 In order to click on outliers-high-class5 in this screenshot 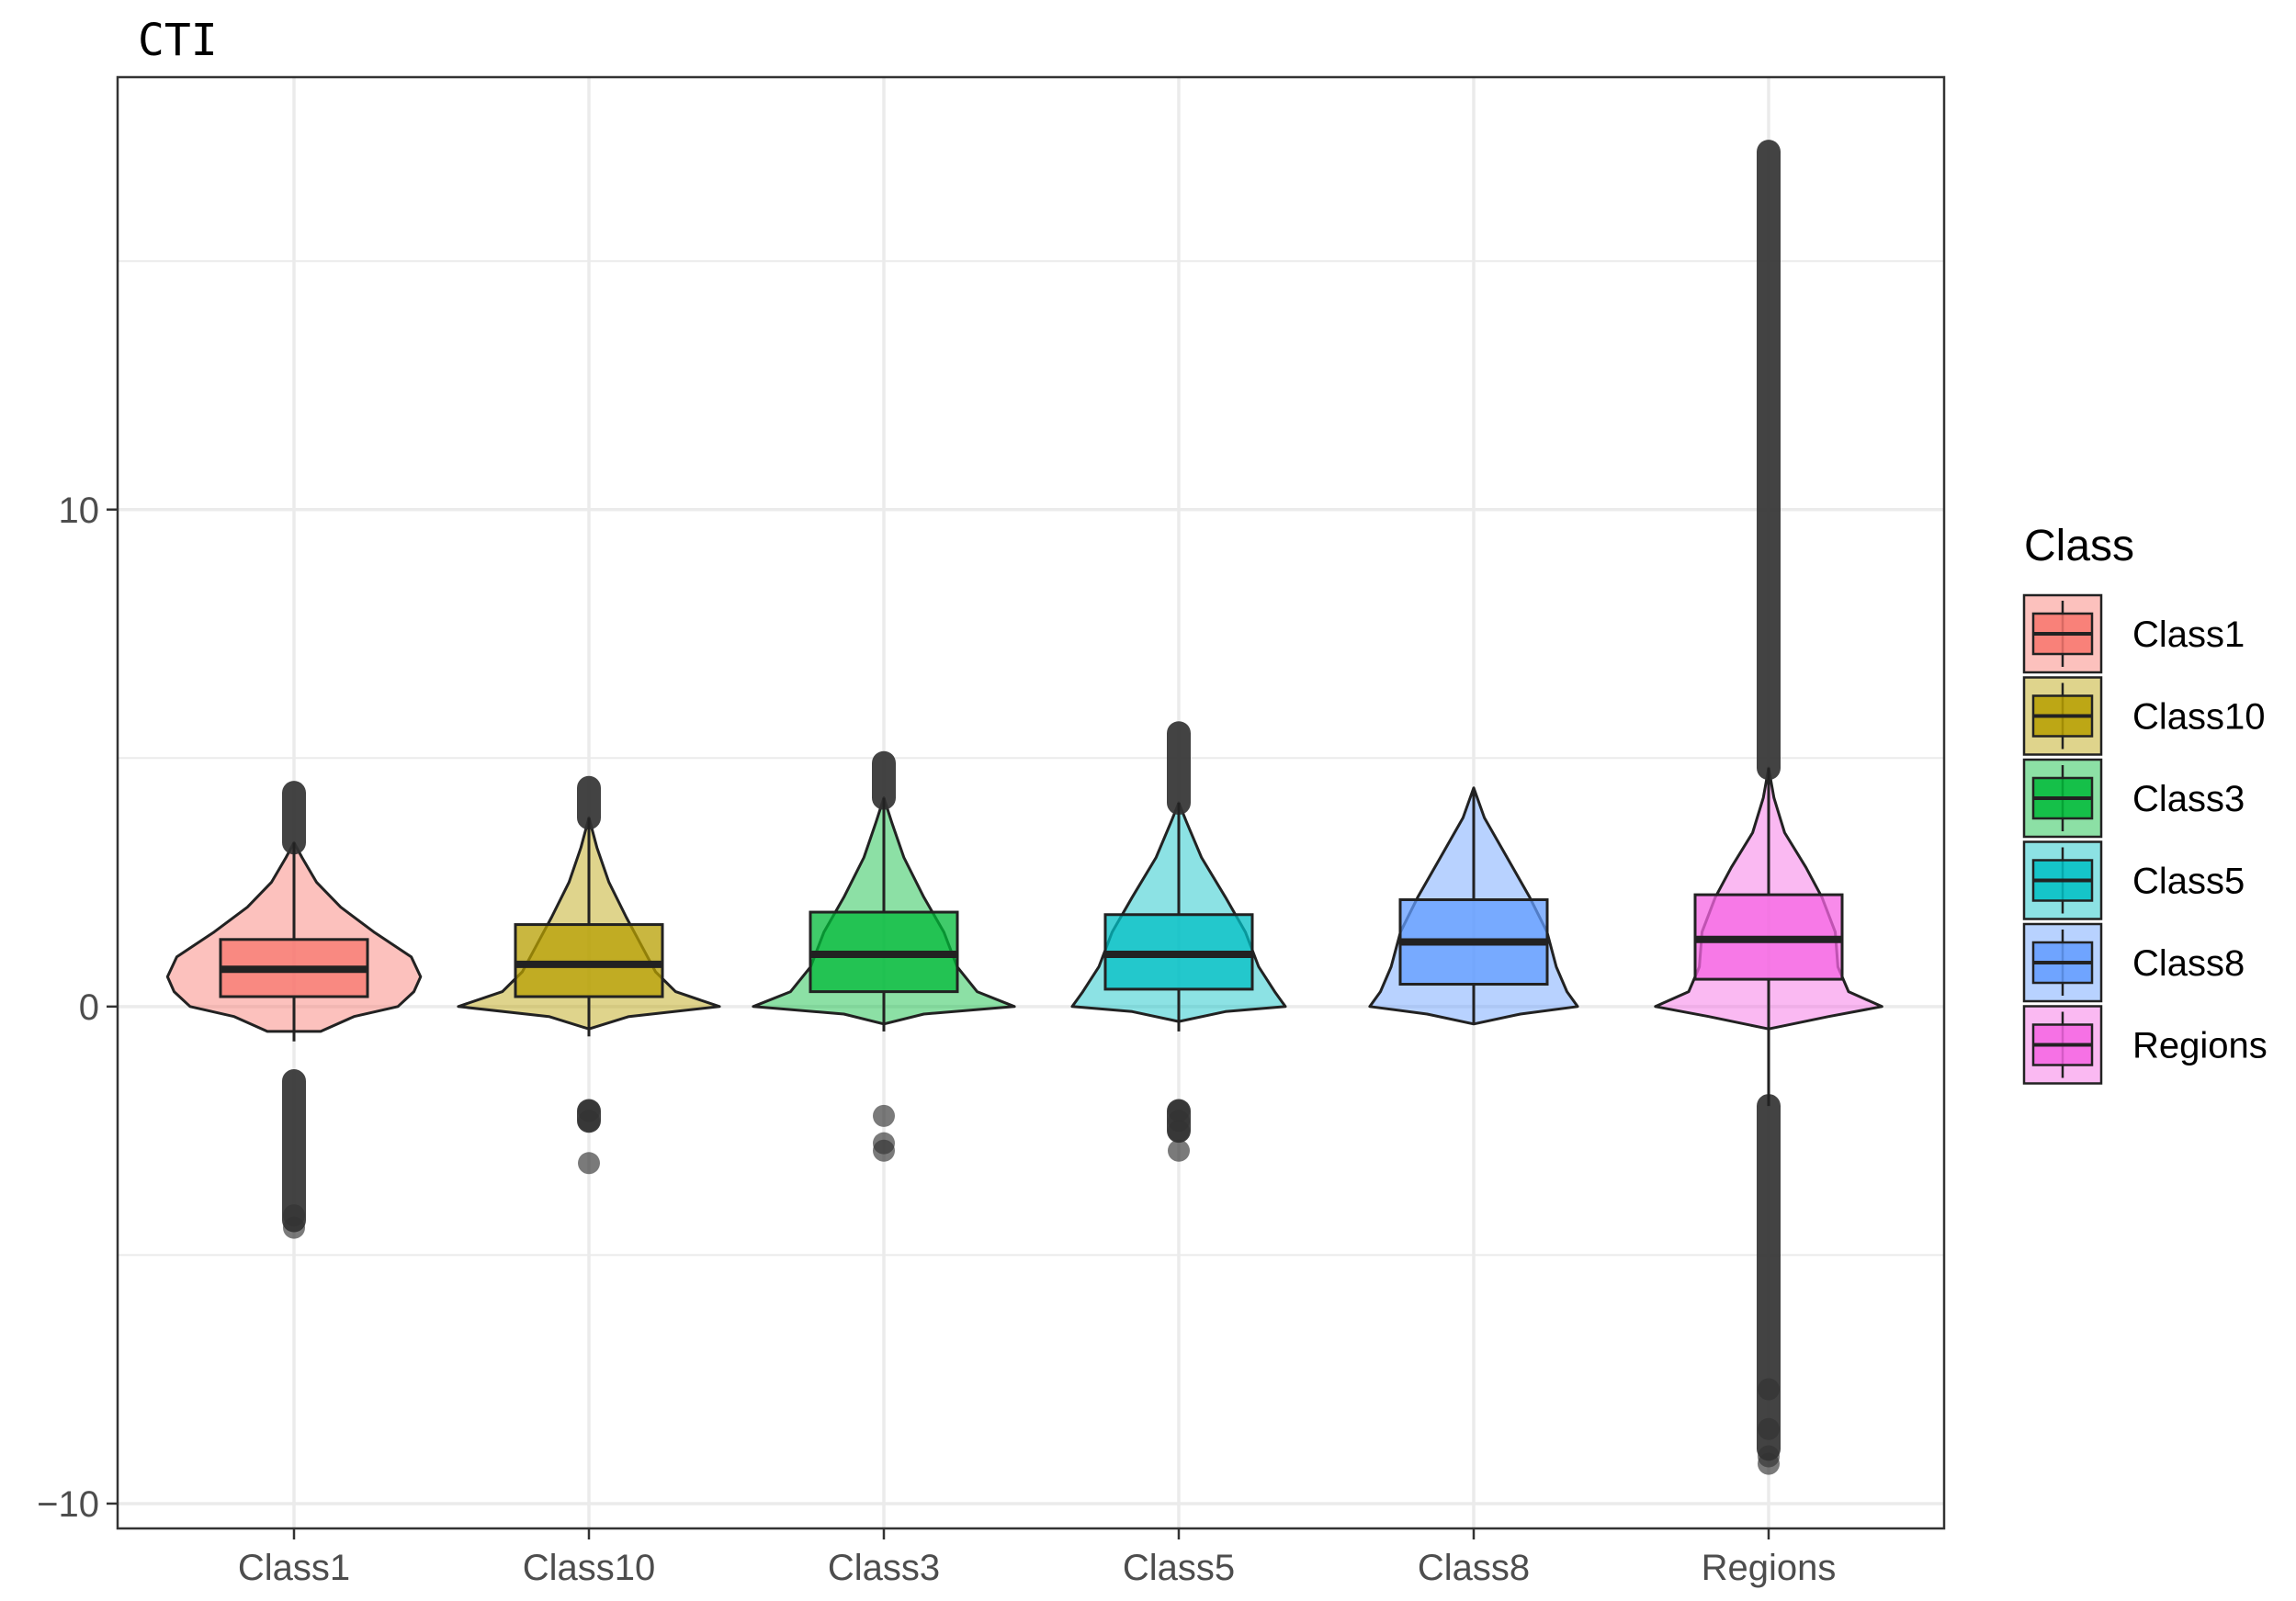, I will do `click(1179, 768)`.